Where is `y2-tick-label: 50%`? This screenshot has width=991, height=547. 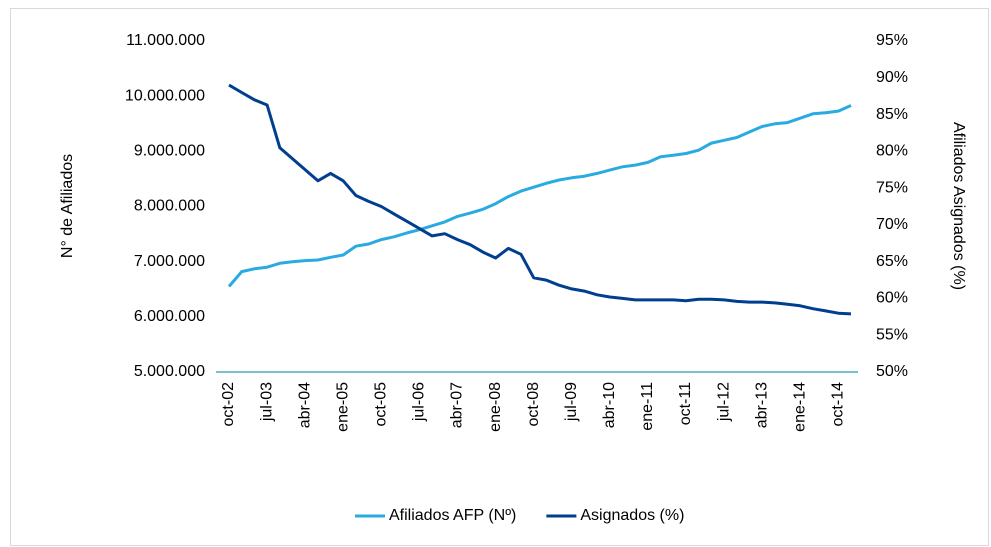
y2-tick-label: 50% is located at coordinates (892, 371).